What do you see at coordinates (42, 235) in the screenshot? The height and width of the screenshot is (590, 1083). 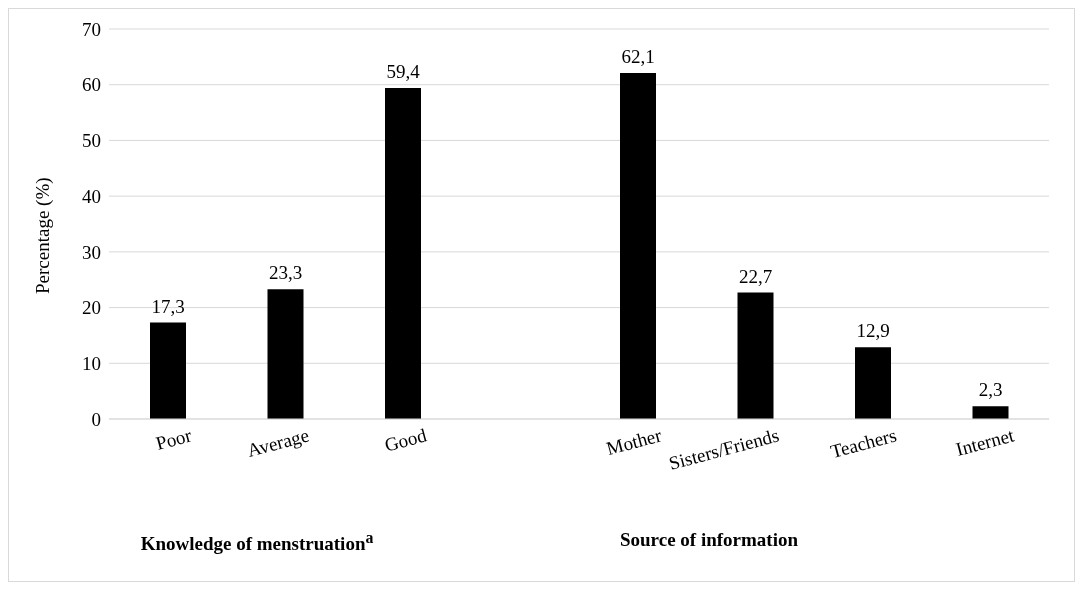 I see `y-axis-title: Percentage (%)` at bounding box center [42, 235].